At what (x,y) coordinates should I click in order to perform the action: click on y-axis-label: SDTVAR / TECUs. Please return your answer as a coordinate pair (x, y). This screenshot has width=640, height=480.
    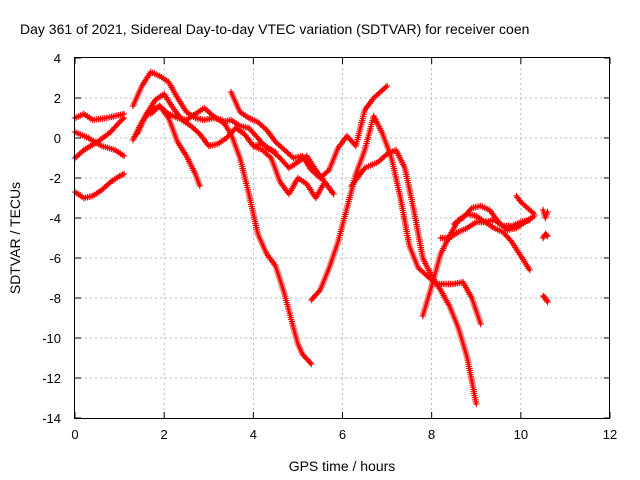
    Looking at the image, I should click on (15, 238).